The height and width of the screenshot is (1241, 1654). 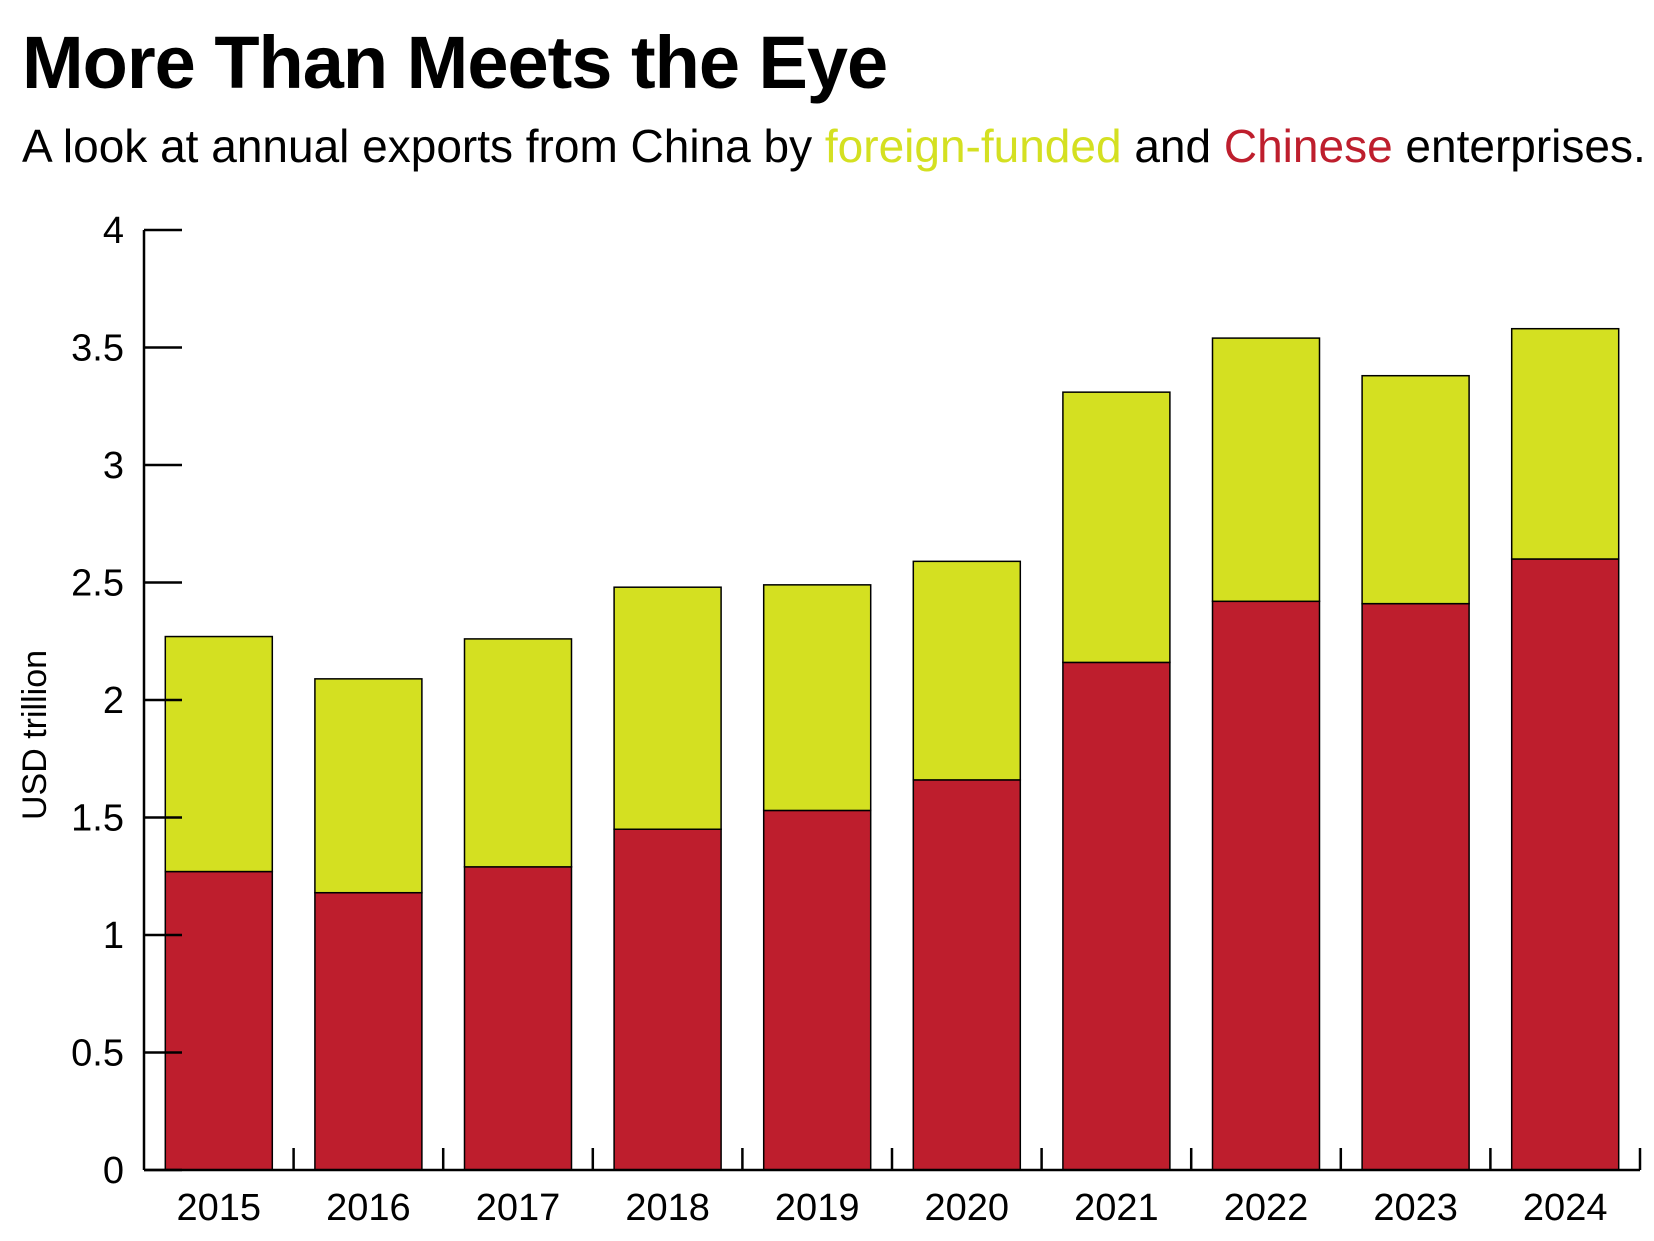 I want to click on x-tick-label-2018: 2018, so click(x=667, y=1208).